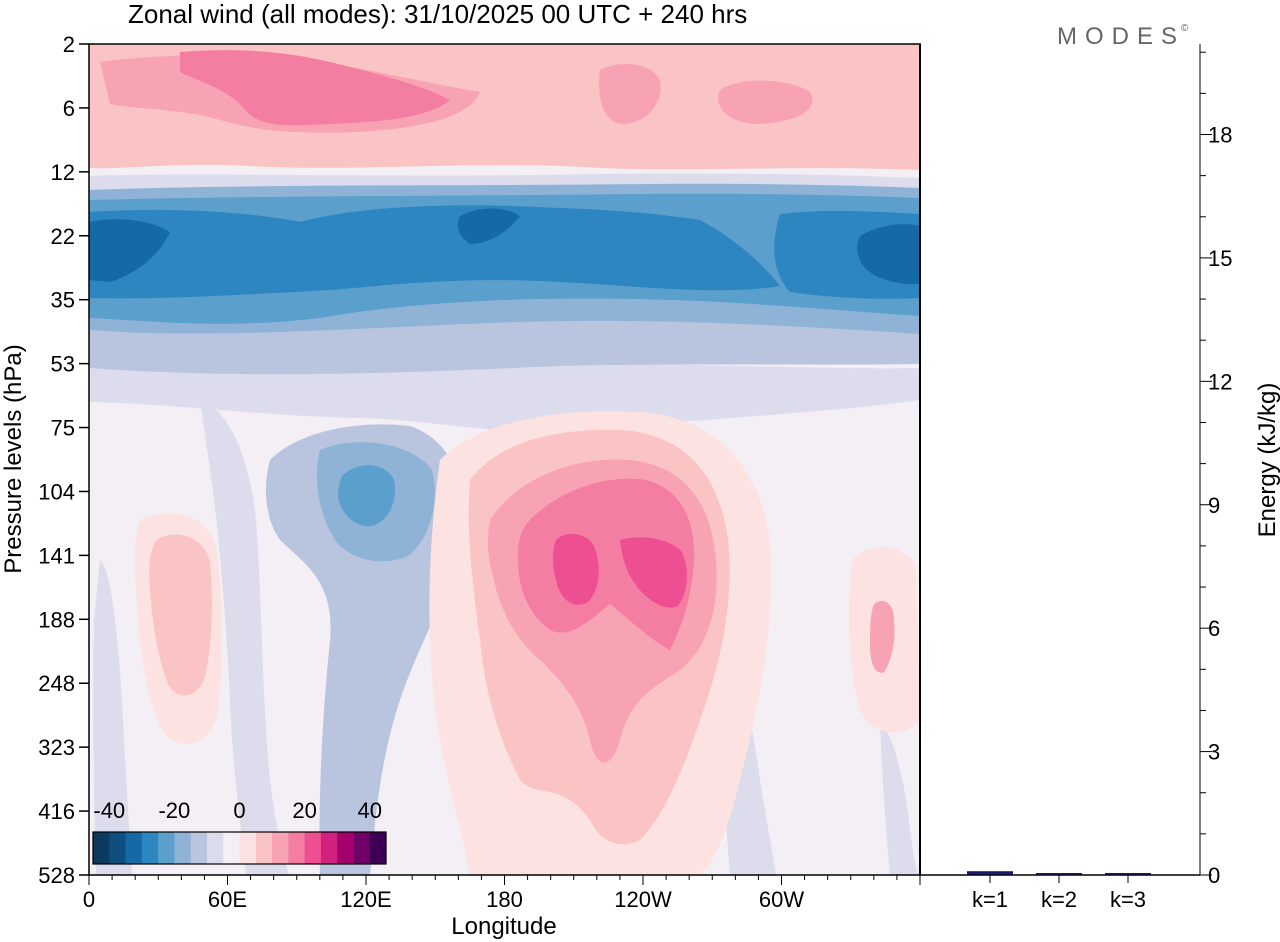 The height and width of the screenshot is (942, 1280). I want to click on easterly-column-far-east, so click(900, 797).